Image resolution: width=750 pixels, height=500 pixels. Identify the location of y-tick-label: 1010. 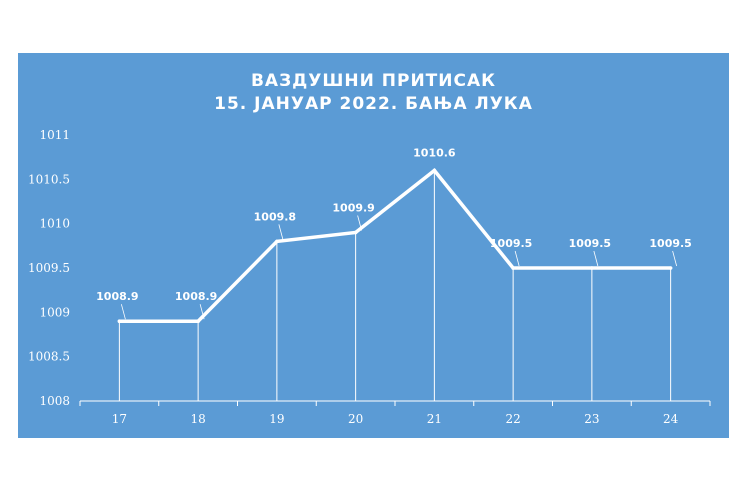
(54, 224).